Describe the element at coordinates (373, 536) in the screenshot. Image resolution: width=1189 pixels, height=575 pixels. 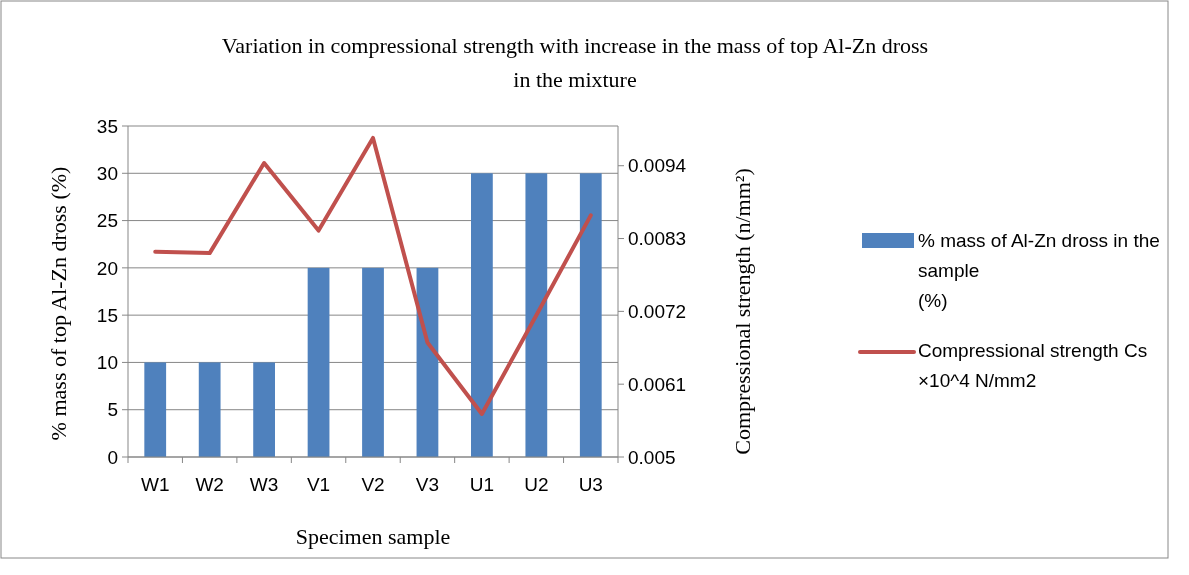
I see `x-axis-title: Specimen sample` at that location.